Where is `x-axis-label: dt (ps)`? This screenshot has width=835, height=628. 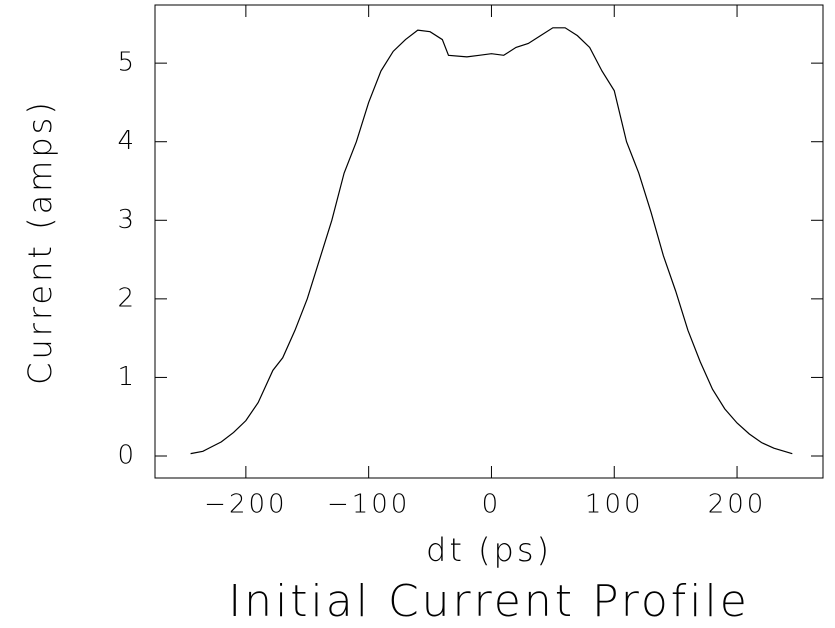
x-axis-label: dt (ps) is located at coordinates (489, 550).